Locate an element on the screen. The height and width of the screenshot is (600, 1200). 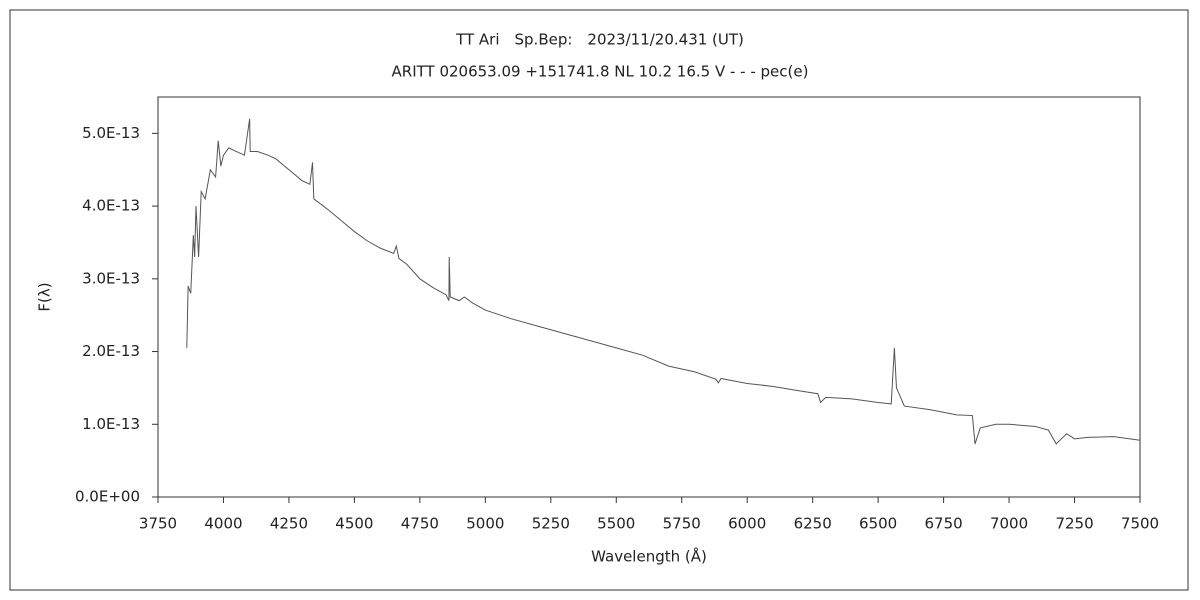
x-tick-label: 4750 is located at coordinates (420, 524).